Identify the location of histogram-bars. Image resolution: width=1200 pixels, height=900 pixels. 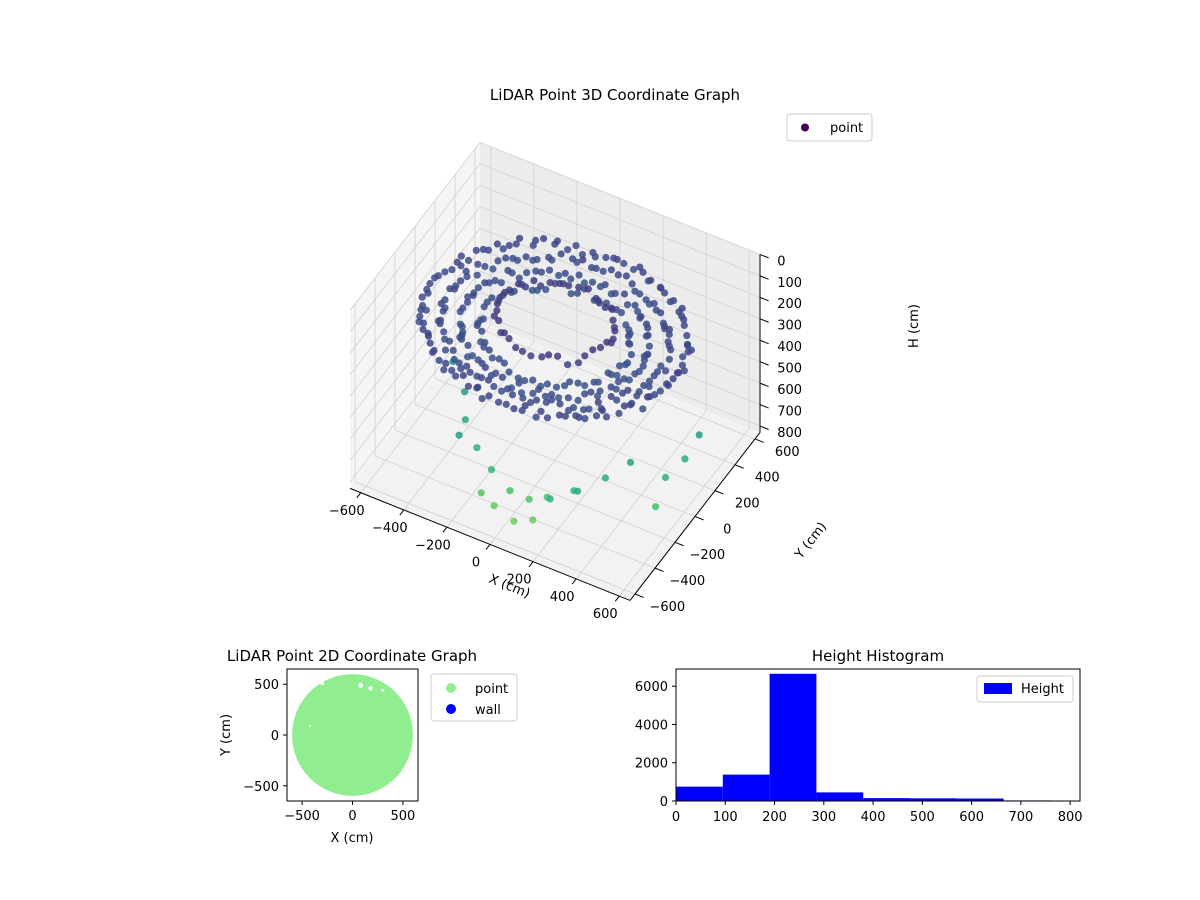
(863, 737).